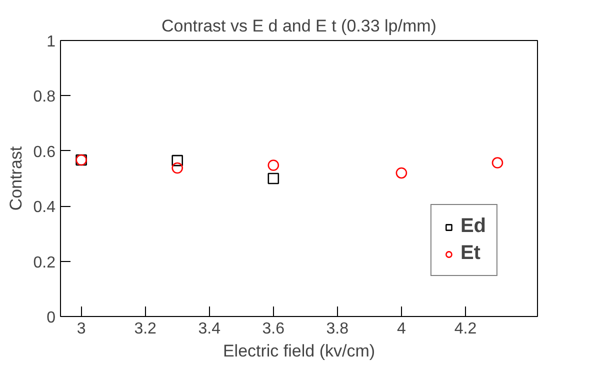  What do you see at coordinates (44, 263) in the screenshot?
I see `y-tick-label: 0.2` at bounding box center [44, 263].